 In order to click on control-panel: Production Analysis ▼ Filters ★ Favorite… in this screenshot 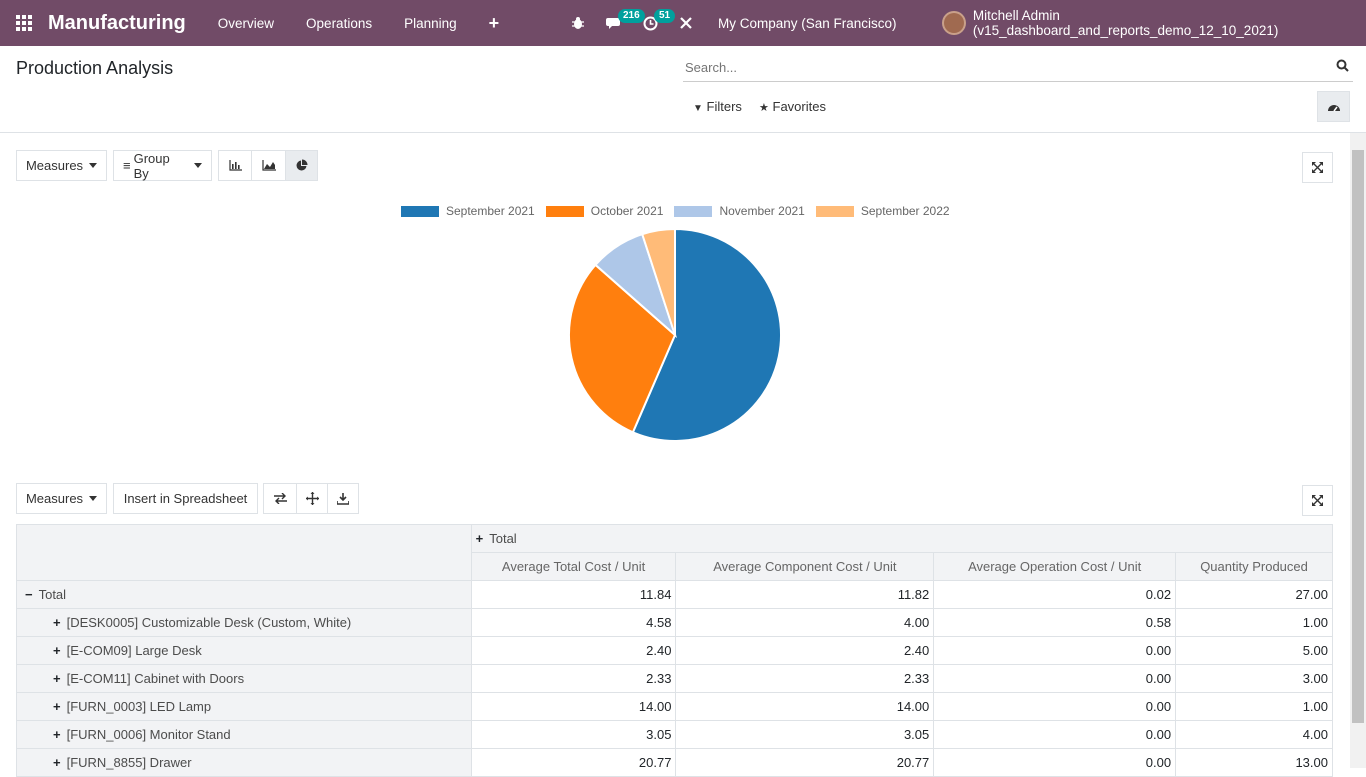, I will do `click(683, 89)`.